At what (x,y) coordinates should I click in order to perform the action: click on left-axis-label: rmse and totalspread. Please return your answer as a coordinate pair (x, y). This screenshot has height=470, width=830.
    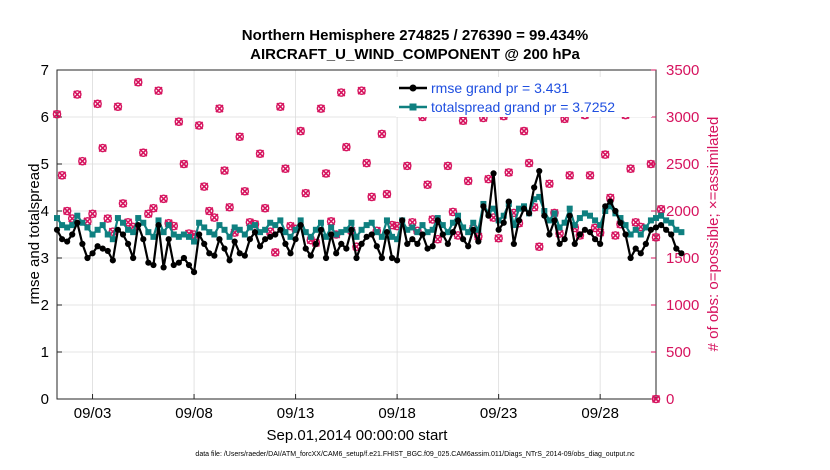
    Looking at the image, I should click on (34, 234).